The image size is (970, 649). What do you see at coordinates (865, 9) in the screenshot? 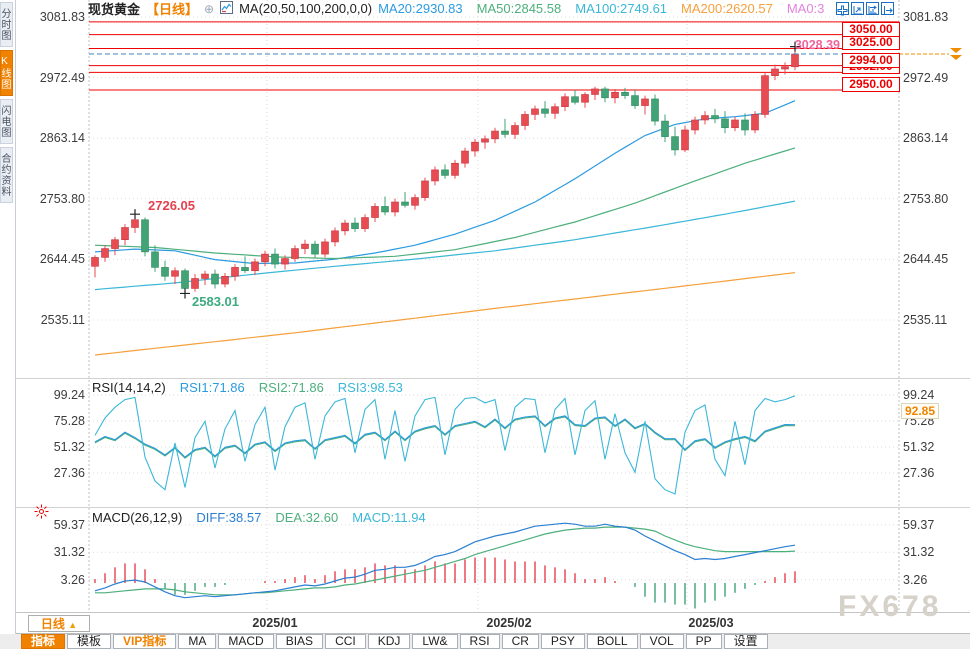
I see `chart-toolbar` at bounding box center [865, 9].